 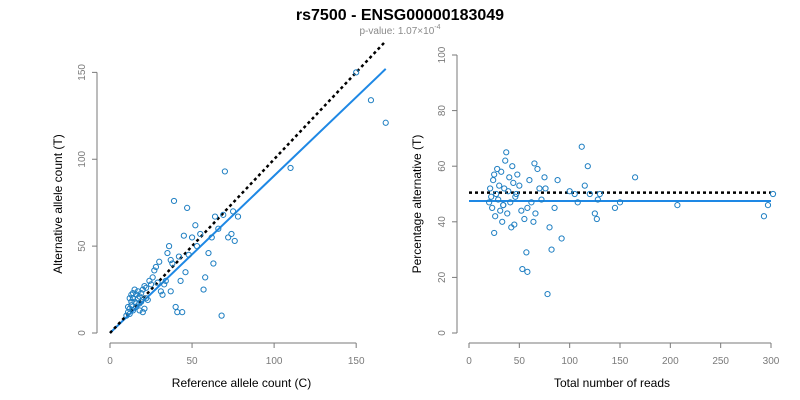 What do you see at coordinates (670, 361) in the screenshot?
I see `x-tick-label: 200` at bounding box center [670, 361].